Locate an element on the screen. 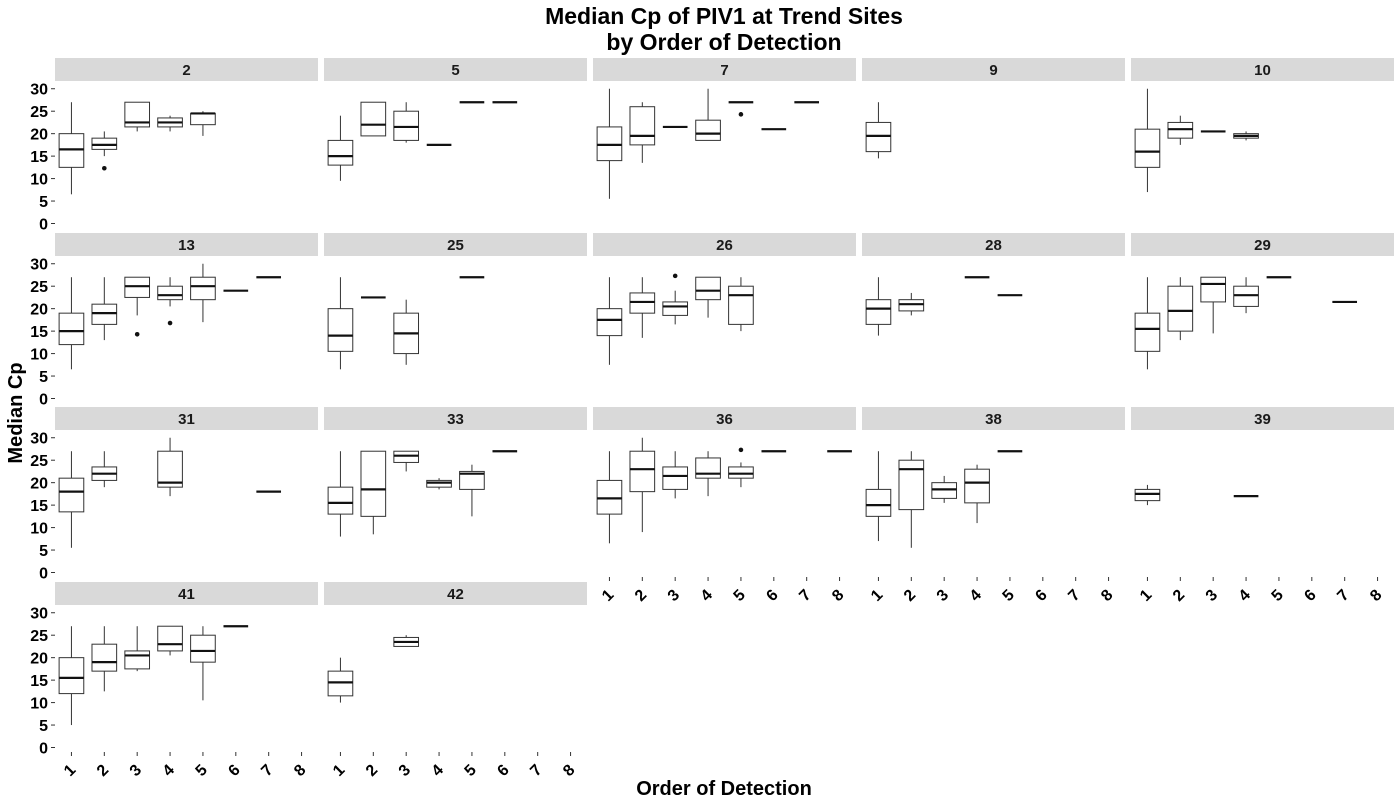 The image size is (1400, 800). panel-10: 10 is located at coordinates (1262, 125).